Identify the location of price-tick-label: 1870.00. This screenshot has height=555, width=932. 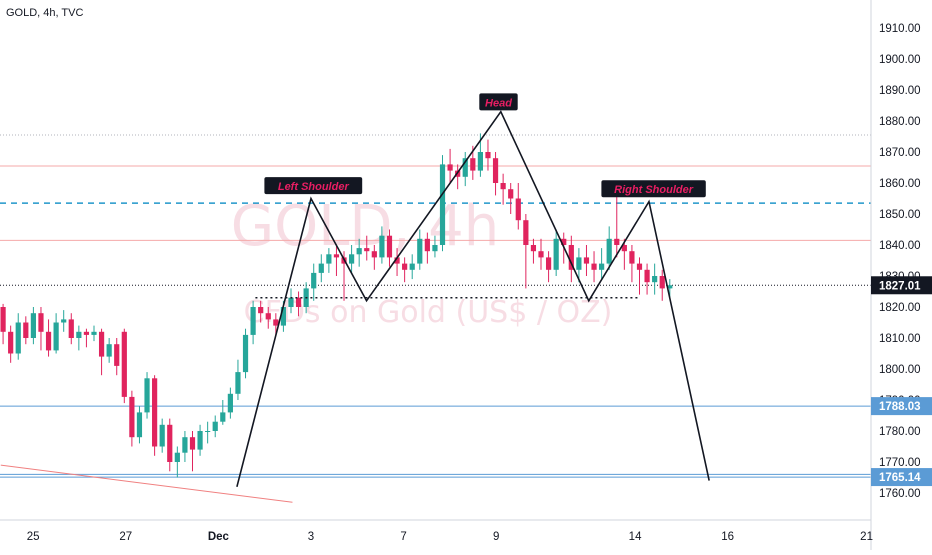
(900, 153).